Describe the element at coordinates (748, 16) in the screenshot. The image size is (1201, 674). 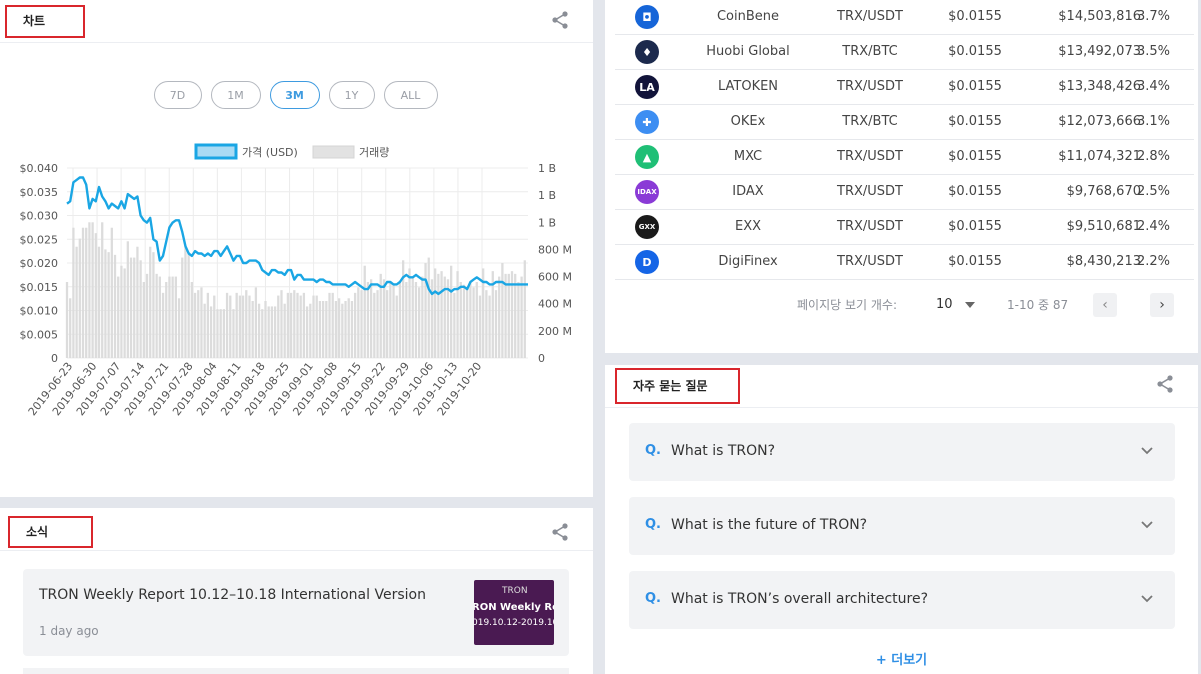
I see `exchange-name: CoinBene` at that location.